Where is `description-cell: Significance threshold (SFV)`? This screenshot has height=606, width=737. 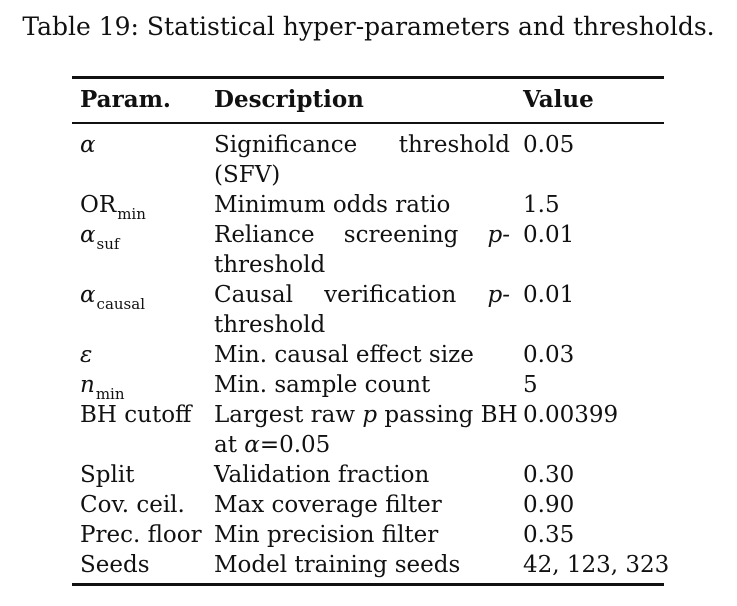
description-cell: Significance threshold (SFV) is located at coordinates (362, 160).